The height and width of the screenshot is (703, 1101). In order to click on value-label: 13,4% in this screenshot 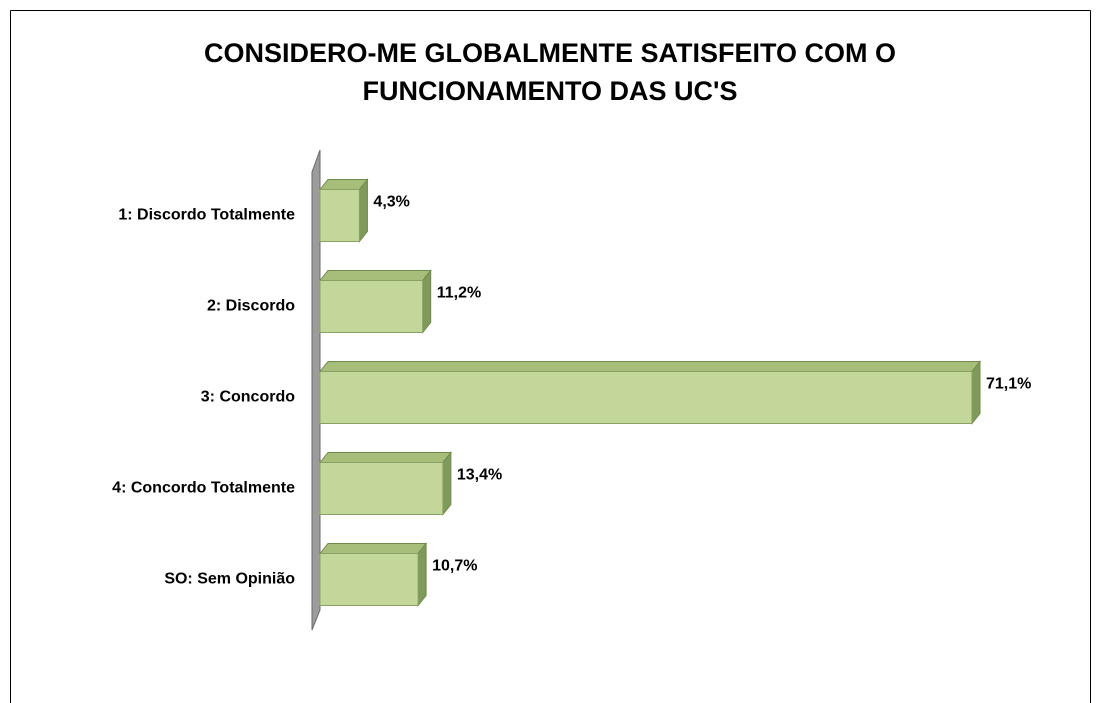, I will do `click(479, 475)`.